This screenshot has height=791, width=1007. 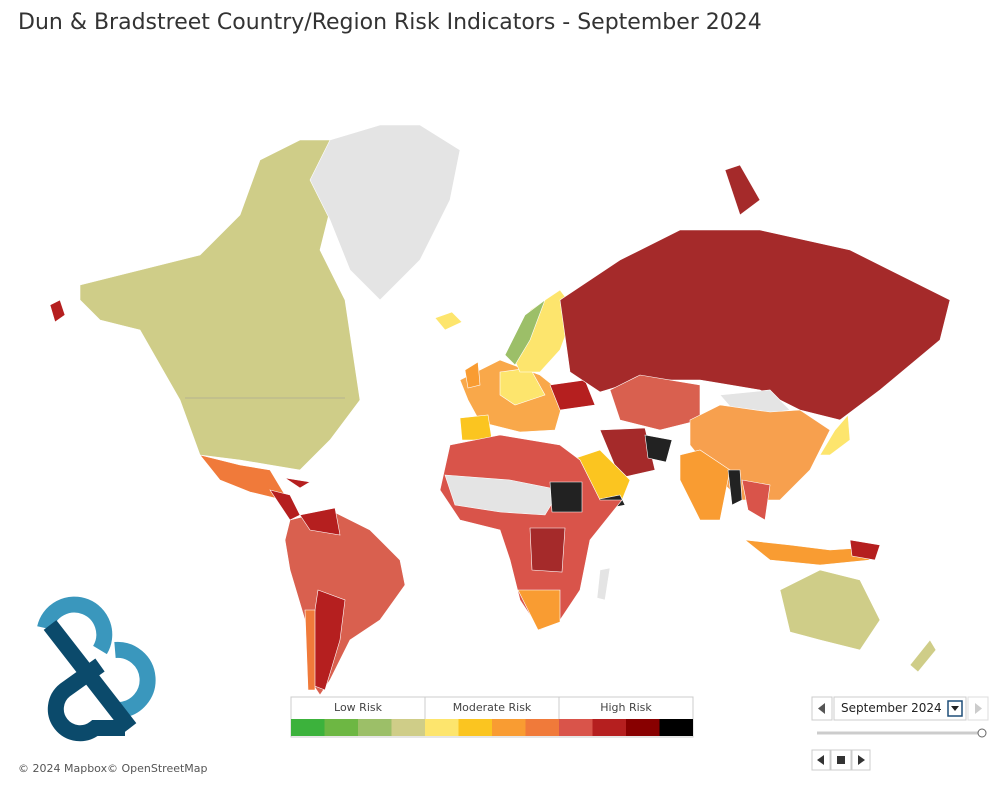 I want to click on date-value: September 2024, so click(x=891, y=708).